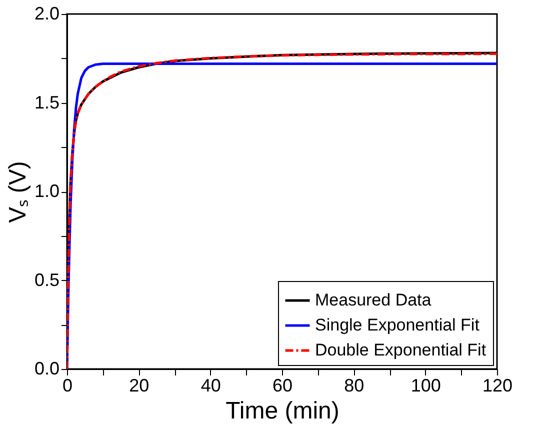 The width and height of the screenshot is (540, 438). I want to click on y-axis-title: Vₛ (V), so click(18, 192).